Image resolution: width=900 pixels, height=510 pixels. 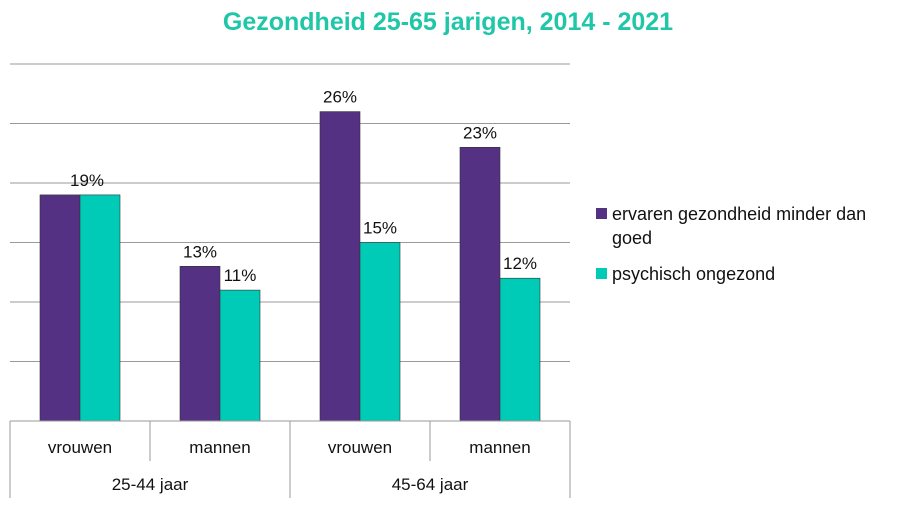 What do you see at coordinates (87, 180) in the screenshot?
I see `data-label: 19%` at bounding box center [87, 180].